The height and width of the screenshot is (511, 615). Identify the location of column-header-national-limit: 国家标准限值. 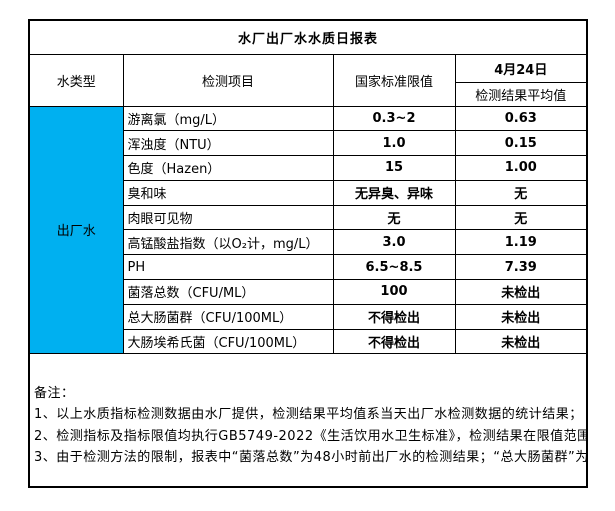
(394, 80).